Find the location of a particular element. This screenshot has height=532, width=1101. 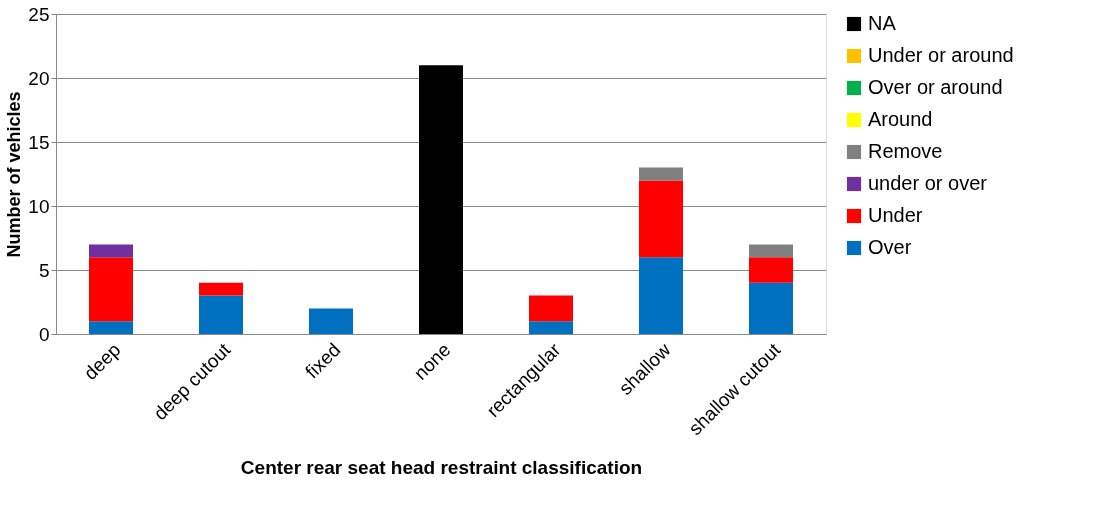

y-tick-label: 5 is located at coordinates (44, 270).